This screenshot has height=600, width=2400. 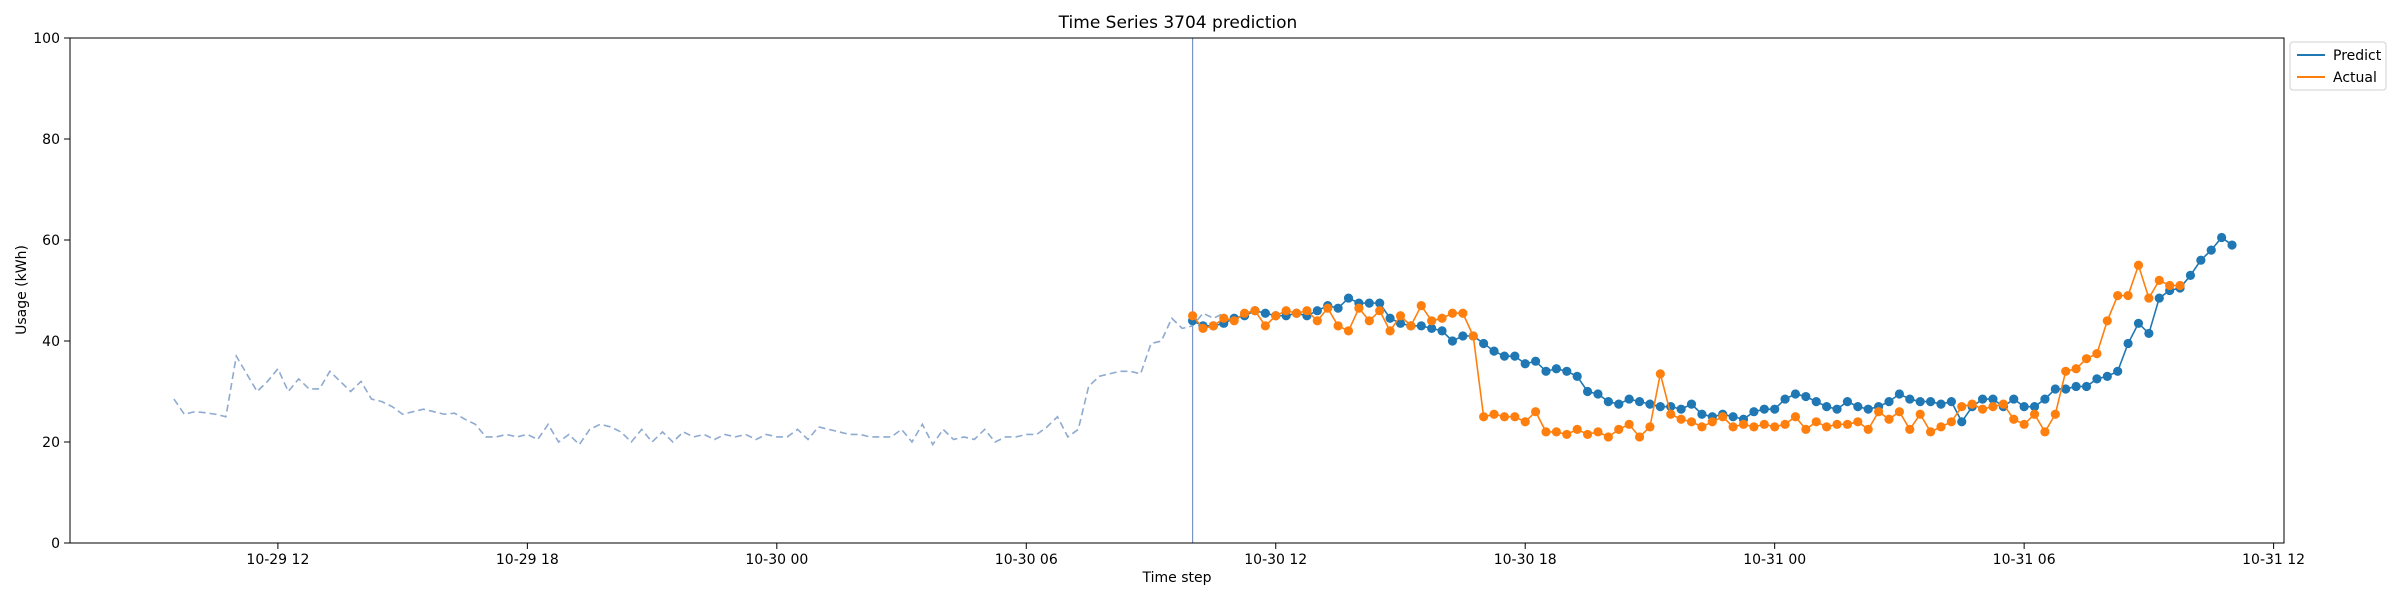 What do you see at coordinates (2338, 66) in the screenshot?
I see `legend: Predict Actual` at bounding box center [2338, 66].